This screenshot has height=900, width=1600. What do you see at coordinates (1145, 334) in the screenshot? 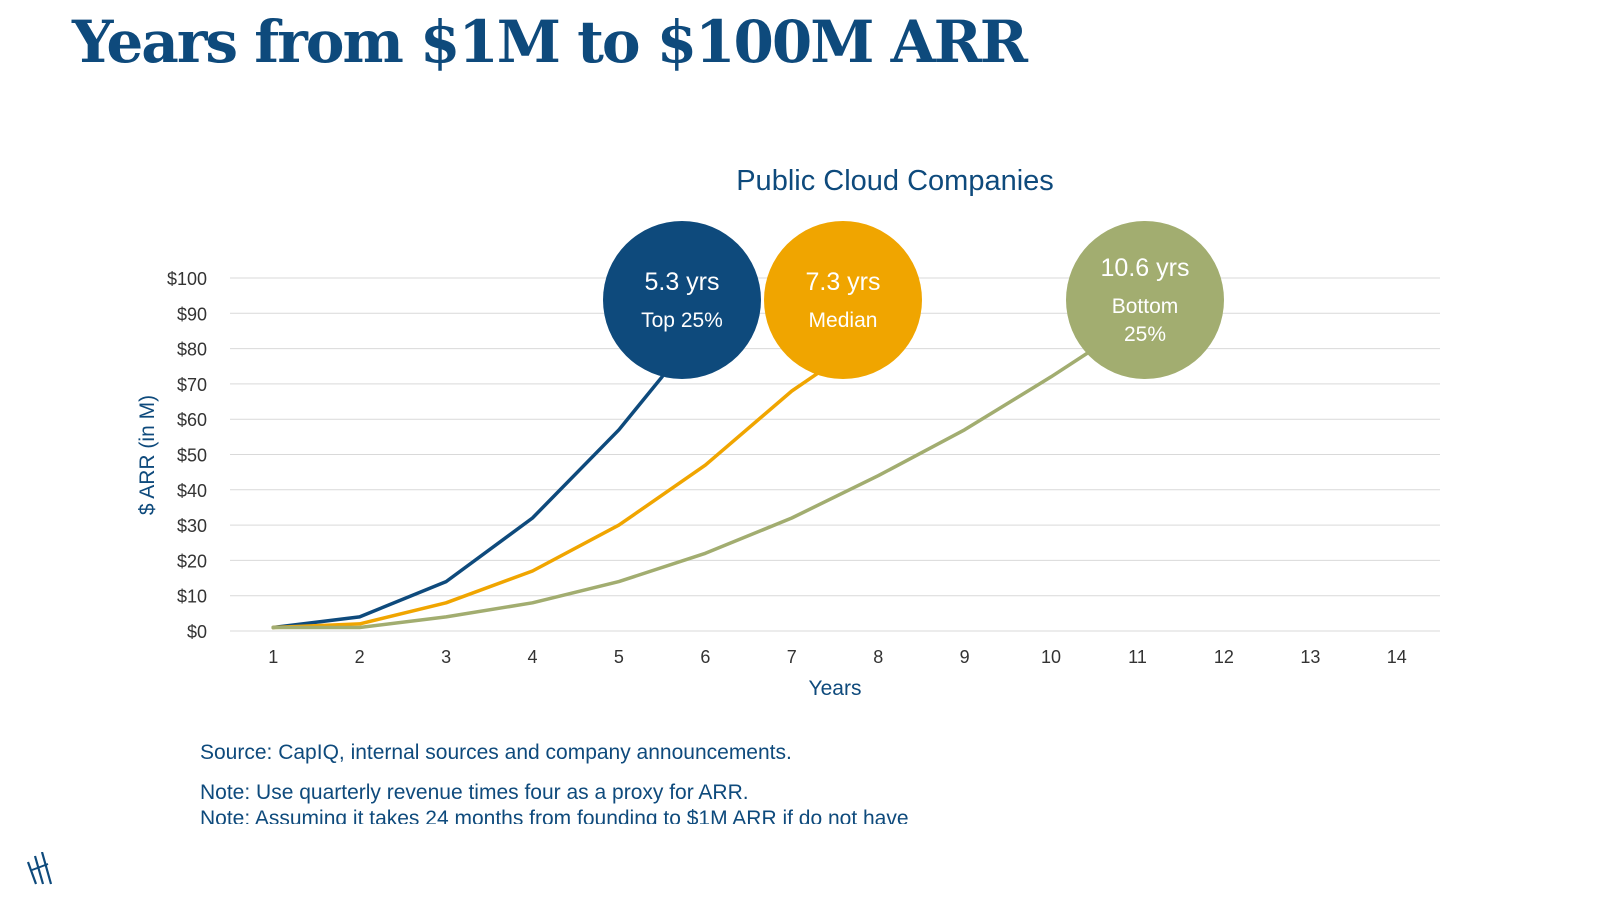
I see `annotation-label-bottom: 25%` at bounding box center [1145, 334].